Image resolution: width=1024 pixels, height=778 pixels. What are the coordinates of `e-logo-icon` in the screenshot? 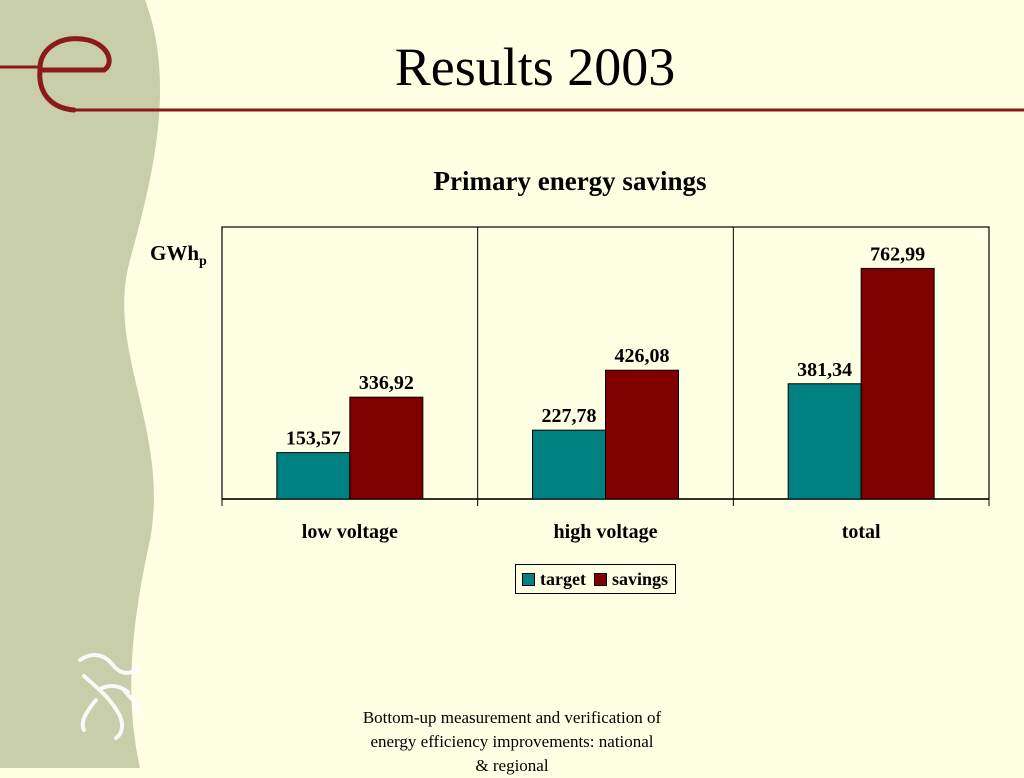 It's located at (74, 74).